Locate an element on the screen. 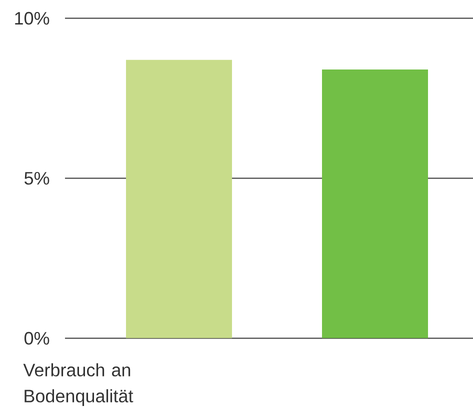 This screenshot has height=407, width=473. y-tick-label: 10% is located at coordinates (32, 18).